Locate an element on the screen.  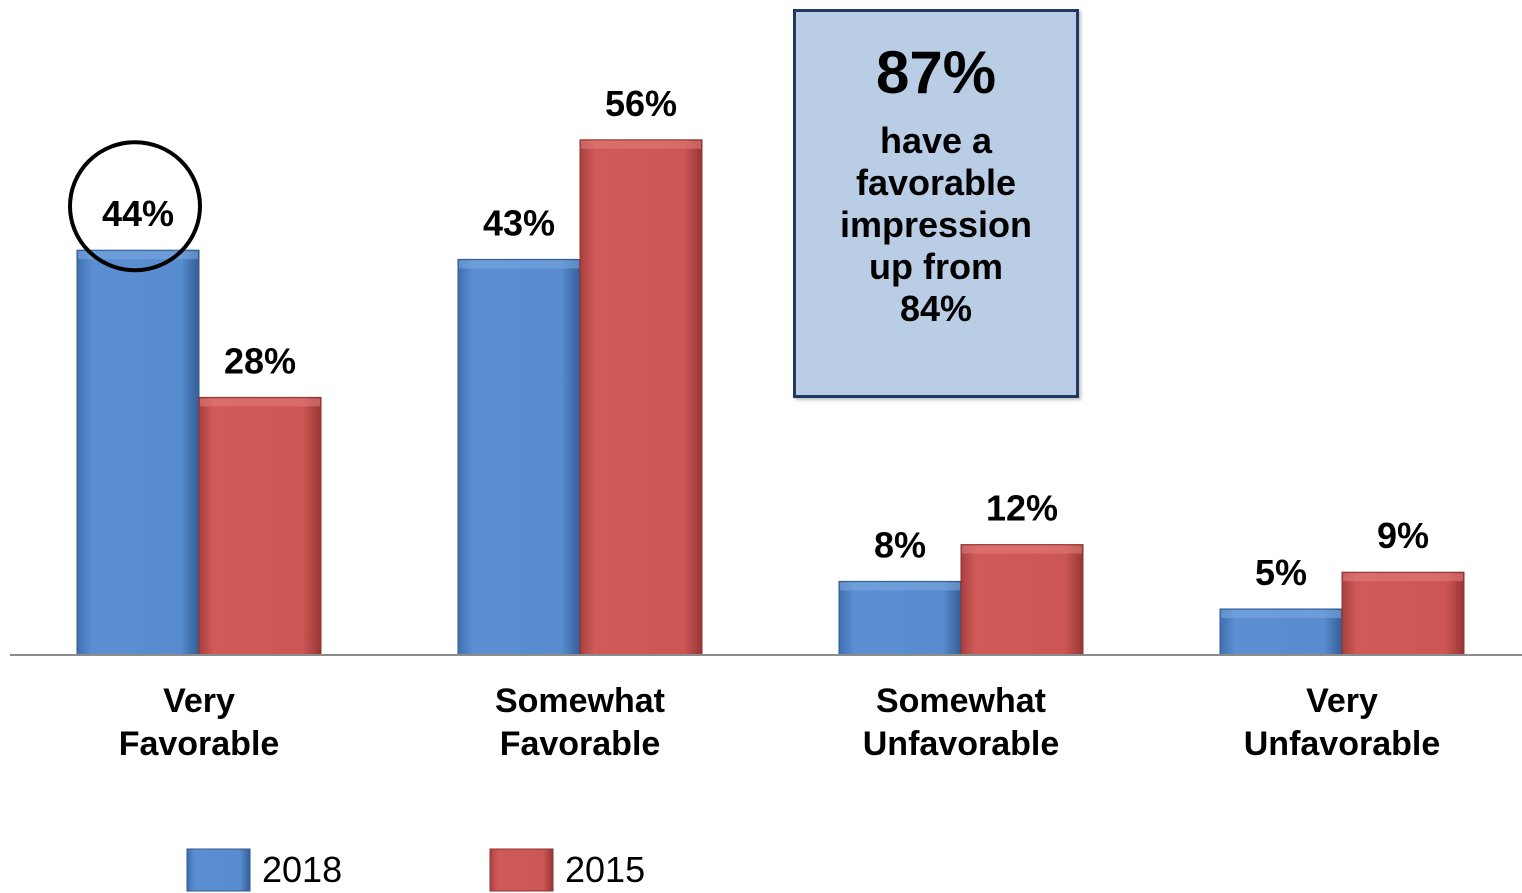
value-label-2018-2: 8% is located at coordinates (900, 544).